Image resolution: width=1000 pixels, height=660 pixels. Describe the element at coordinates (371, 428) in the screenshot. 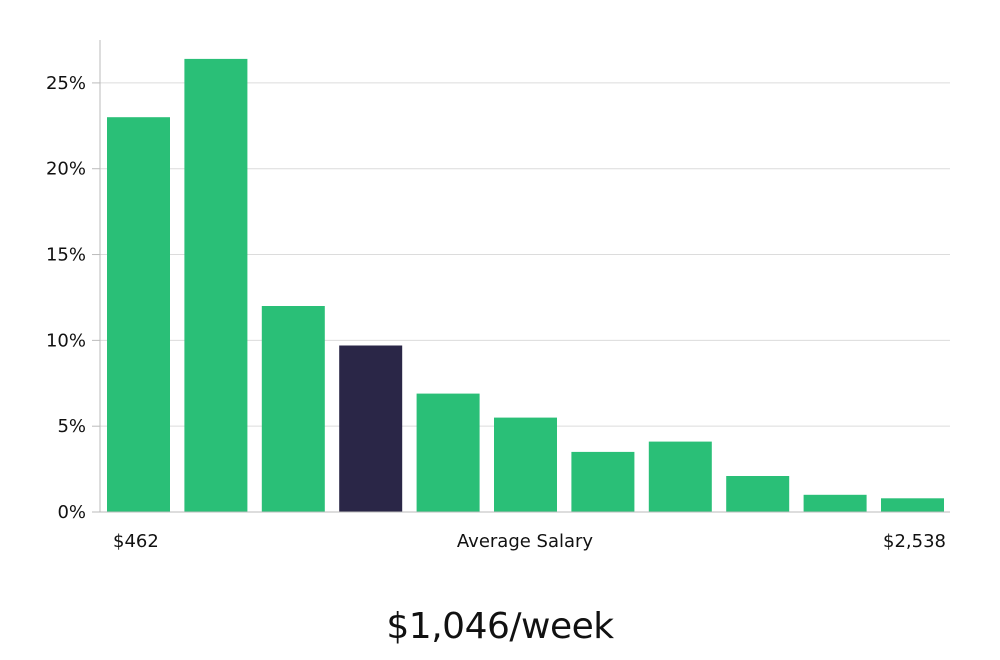

I see `bar-highlighted` at that location.